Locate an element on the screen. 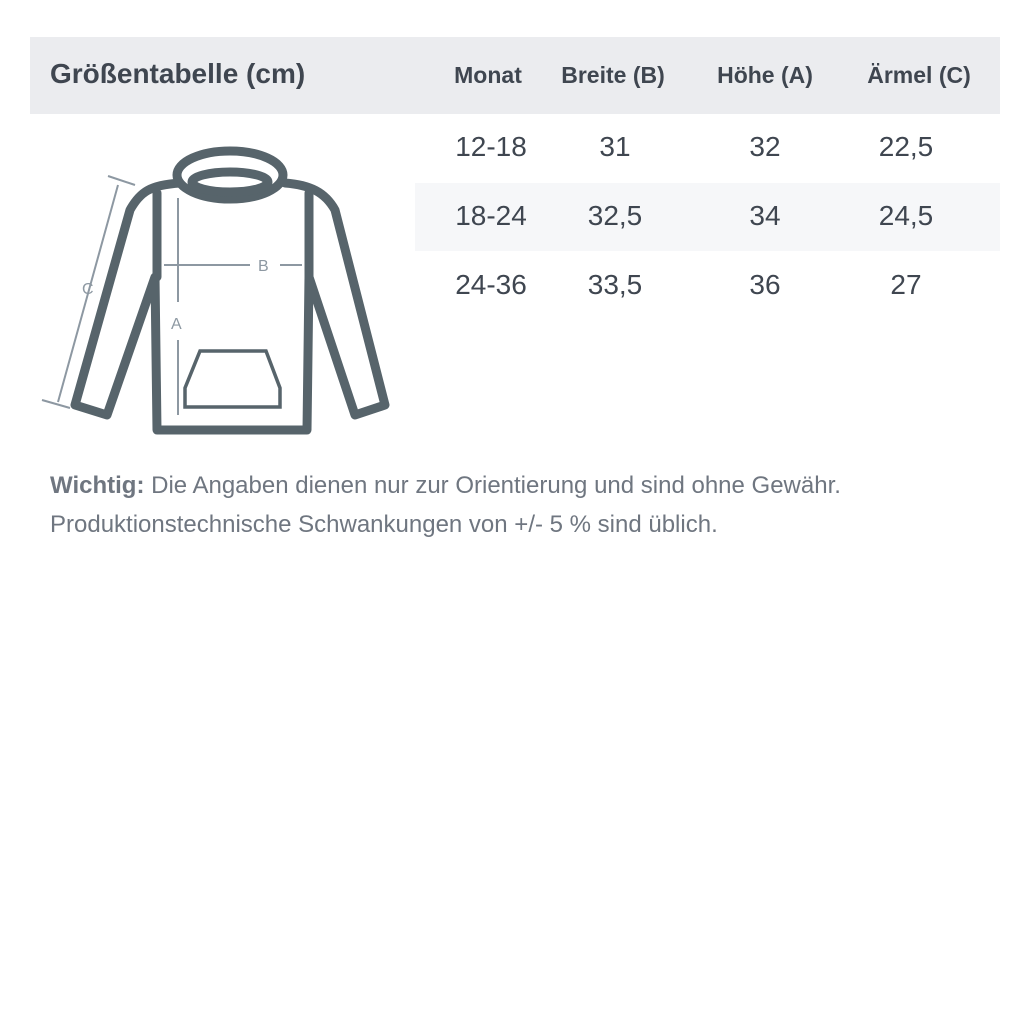 The width and height of the screenshot is (1024, 1024). label-b: B is located at coordinates (263, 266).